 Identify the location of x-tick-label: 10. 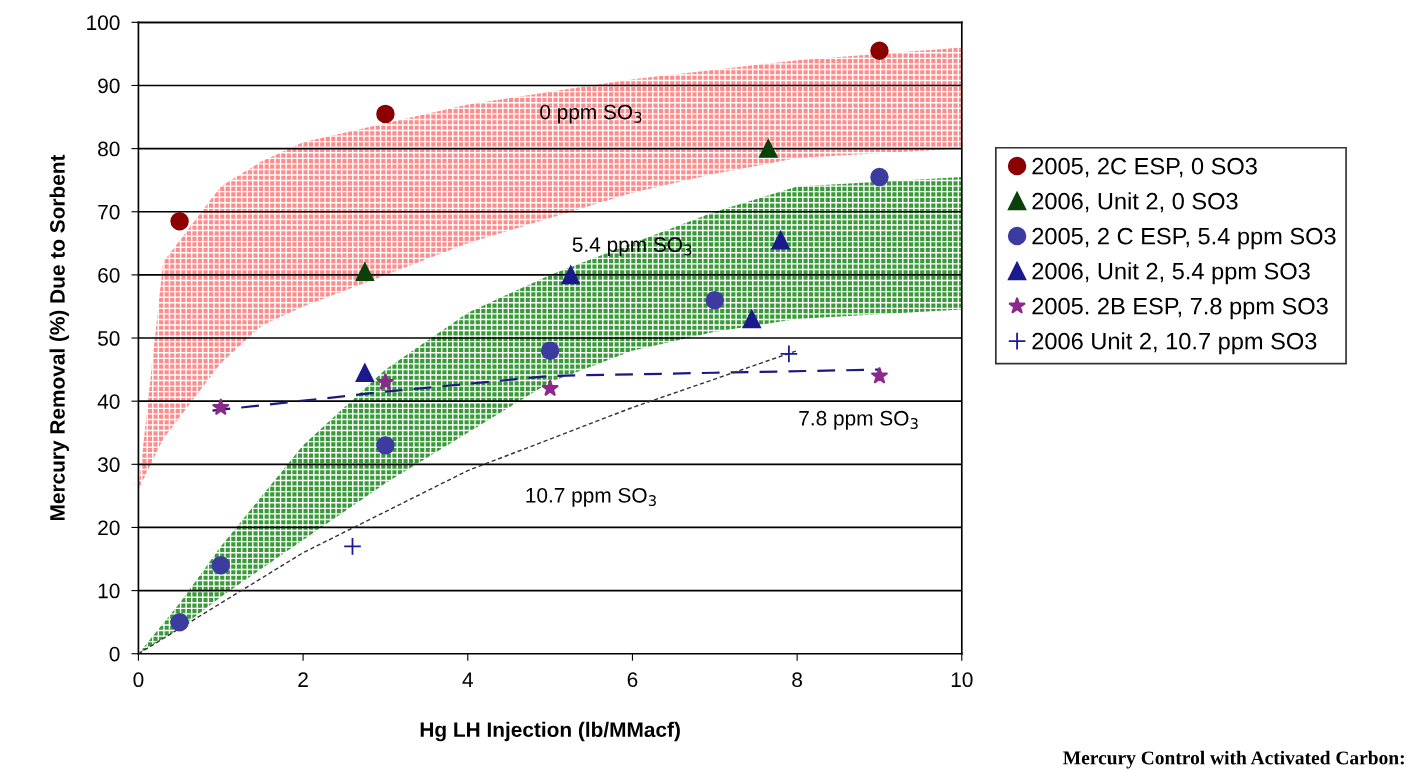
(962, 680).